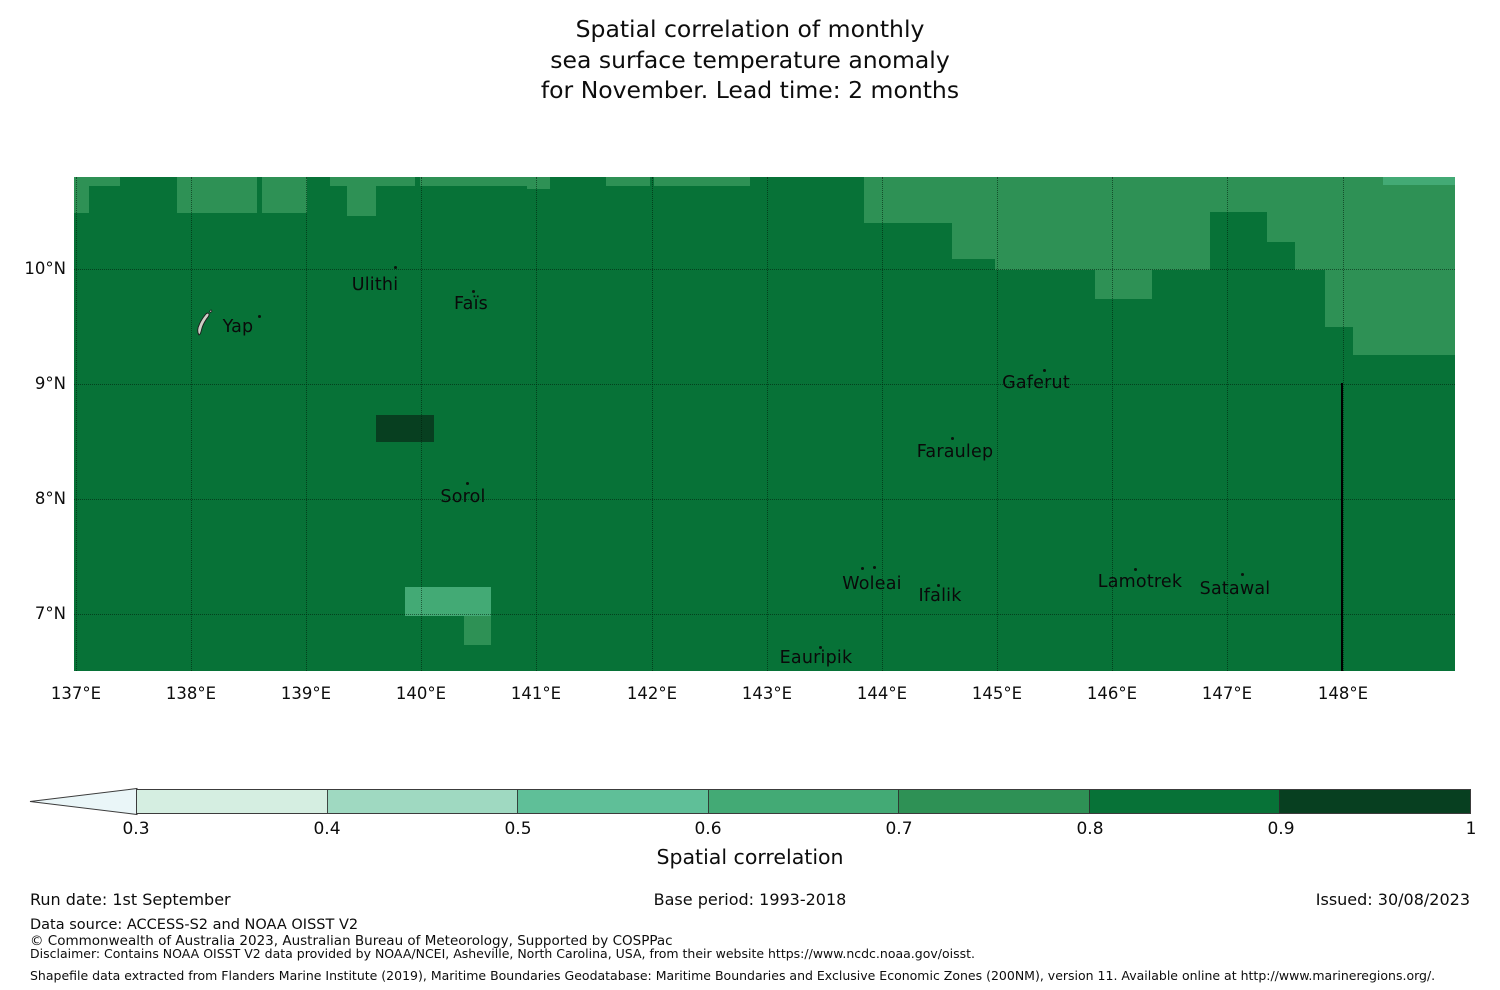 The image size is (1500, 990). I want to click on colorbar-tick-label: 0.7, so click(899, 829).